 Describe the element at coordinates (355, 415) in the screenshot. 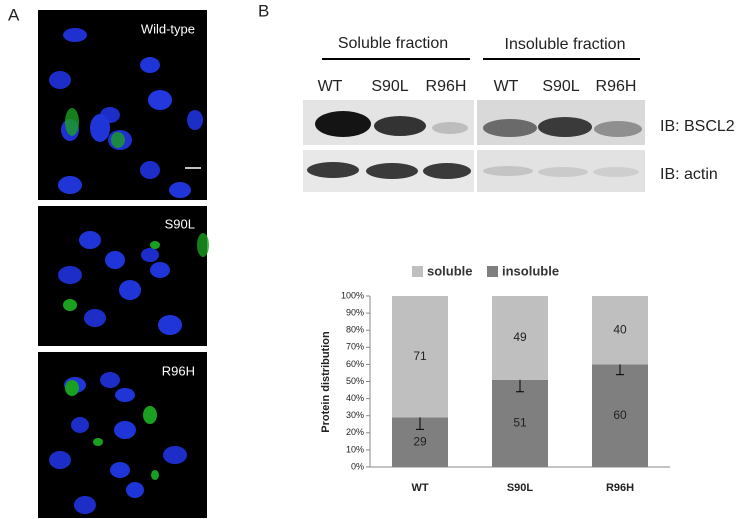

I see `y-tick-label: 30%` at that location.